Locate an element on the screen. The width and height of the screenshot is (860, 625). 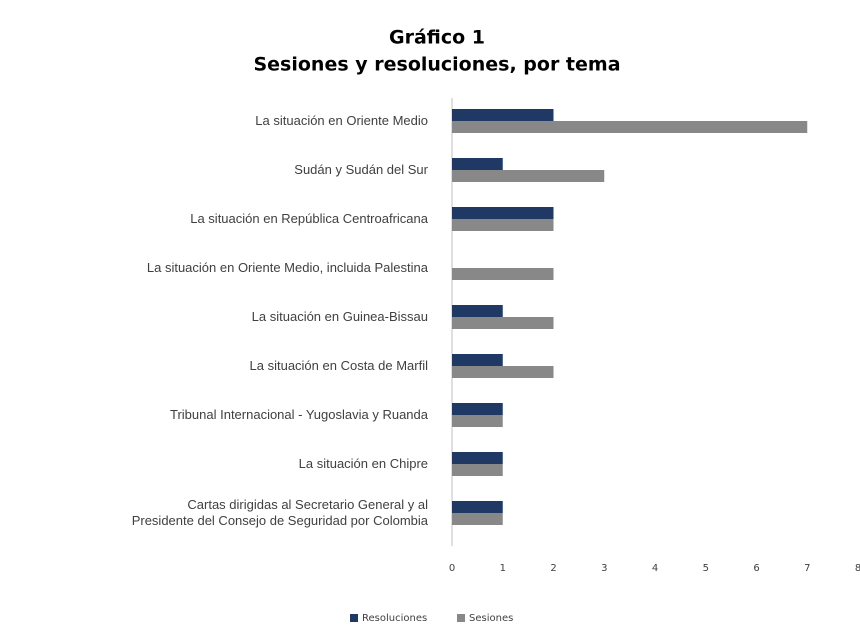
x-tick-label: 6 is located at coordinates (756, 568).